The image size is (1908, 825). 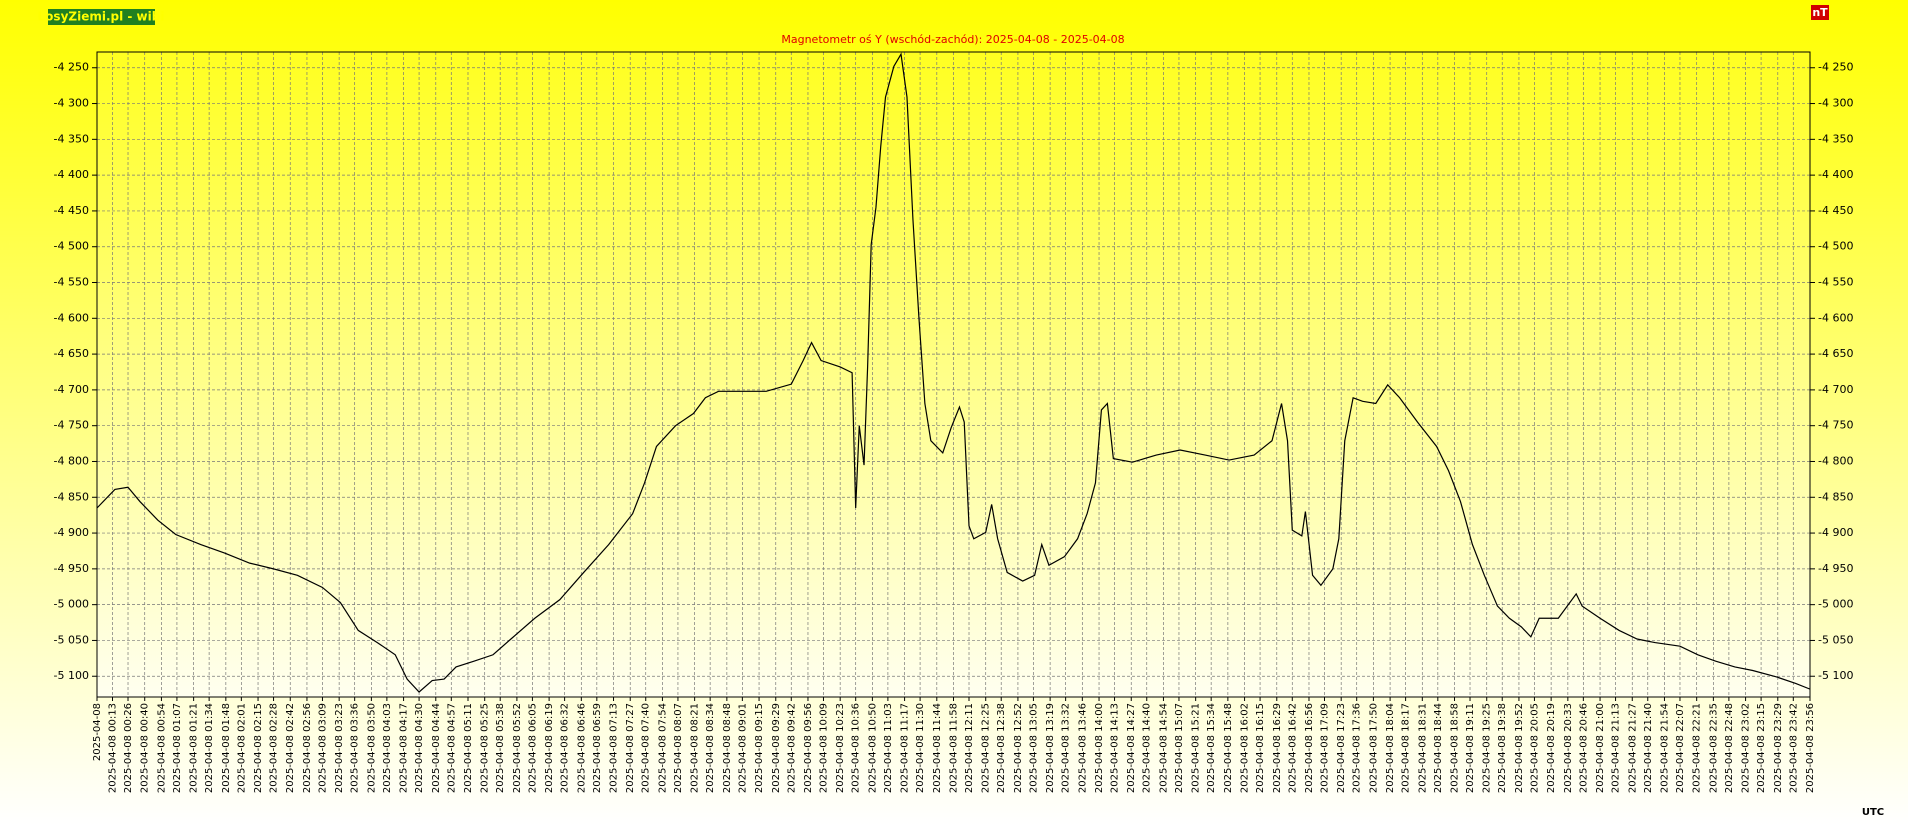 I want to click on x-tick-label: 2025-04-08 20:46, so click(x=1583, y=748).